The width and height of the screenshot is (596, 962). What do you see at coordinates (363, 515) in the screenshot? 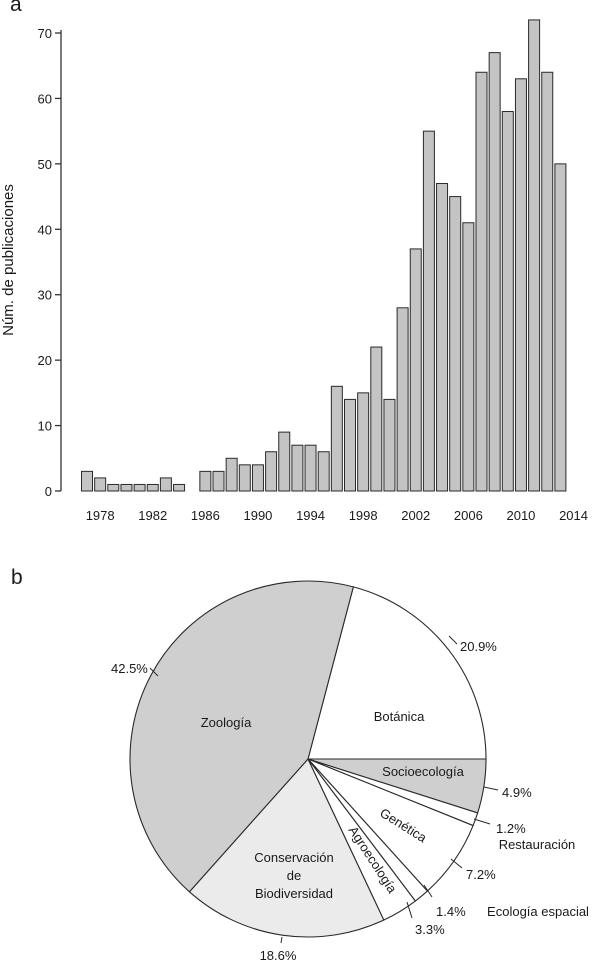
I see `x-tick-label: 1998` at bounding box center [363, 515].